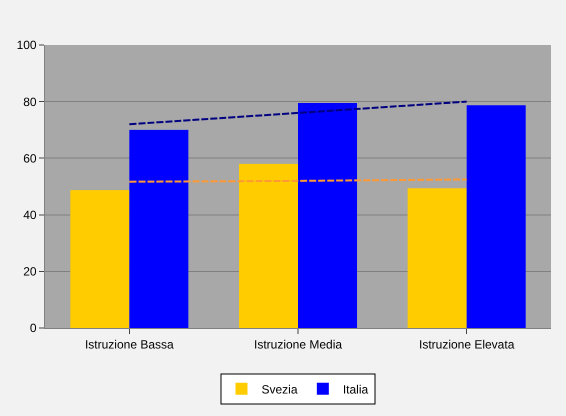 This screenshot has width=566, height=416. I want to click on legend-label: Italia, so click(355, 389).